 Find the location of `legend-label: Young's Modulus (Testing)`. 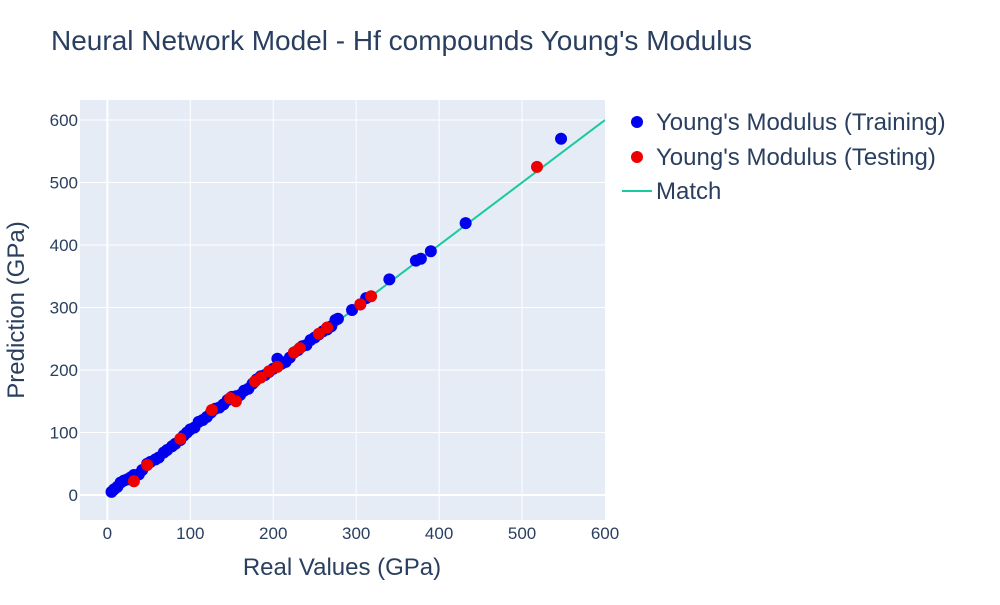

legend-label: Young's Modulus (Testing) is located at coordinates (796, 157).